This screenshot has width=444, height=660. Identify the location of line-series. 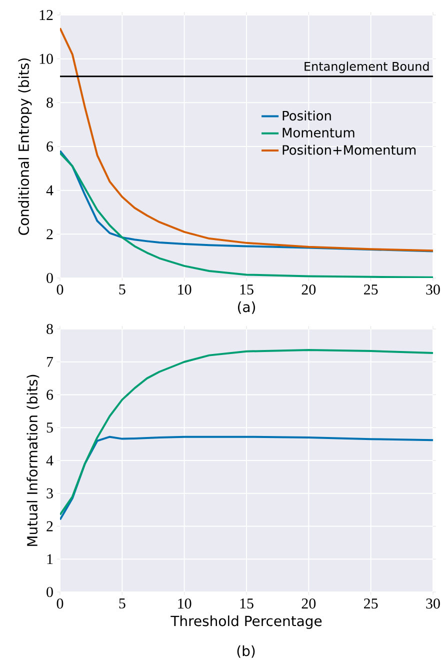
(247, 478).